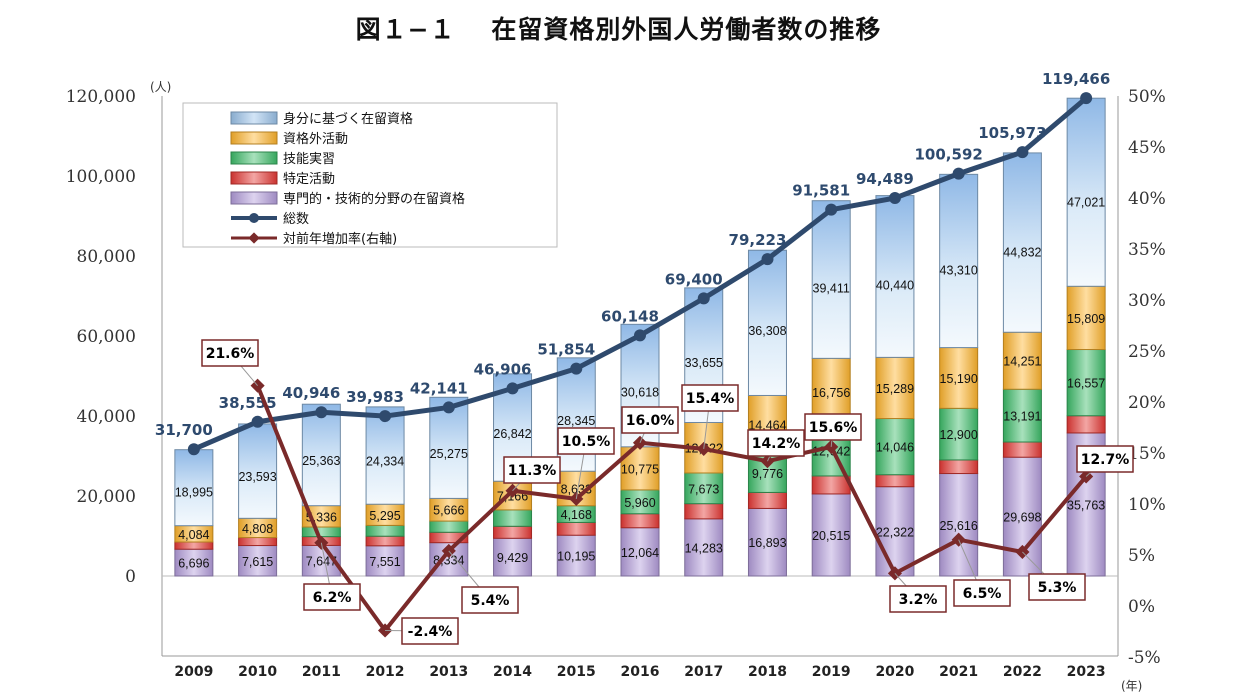 Image resolution: width=1237 pixels, height=700 pixels. What do you see at coordinates (374, 199) in the screenshot?
I see `legend-entry: 専門的・技術的分野の在留資格` at bounding box center [374, 199].